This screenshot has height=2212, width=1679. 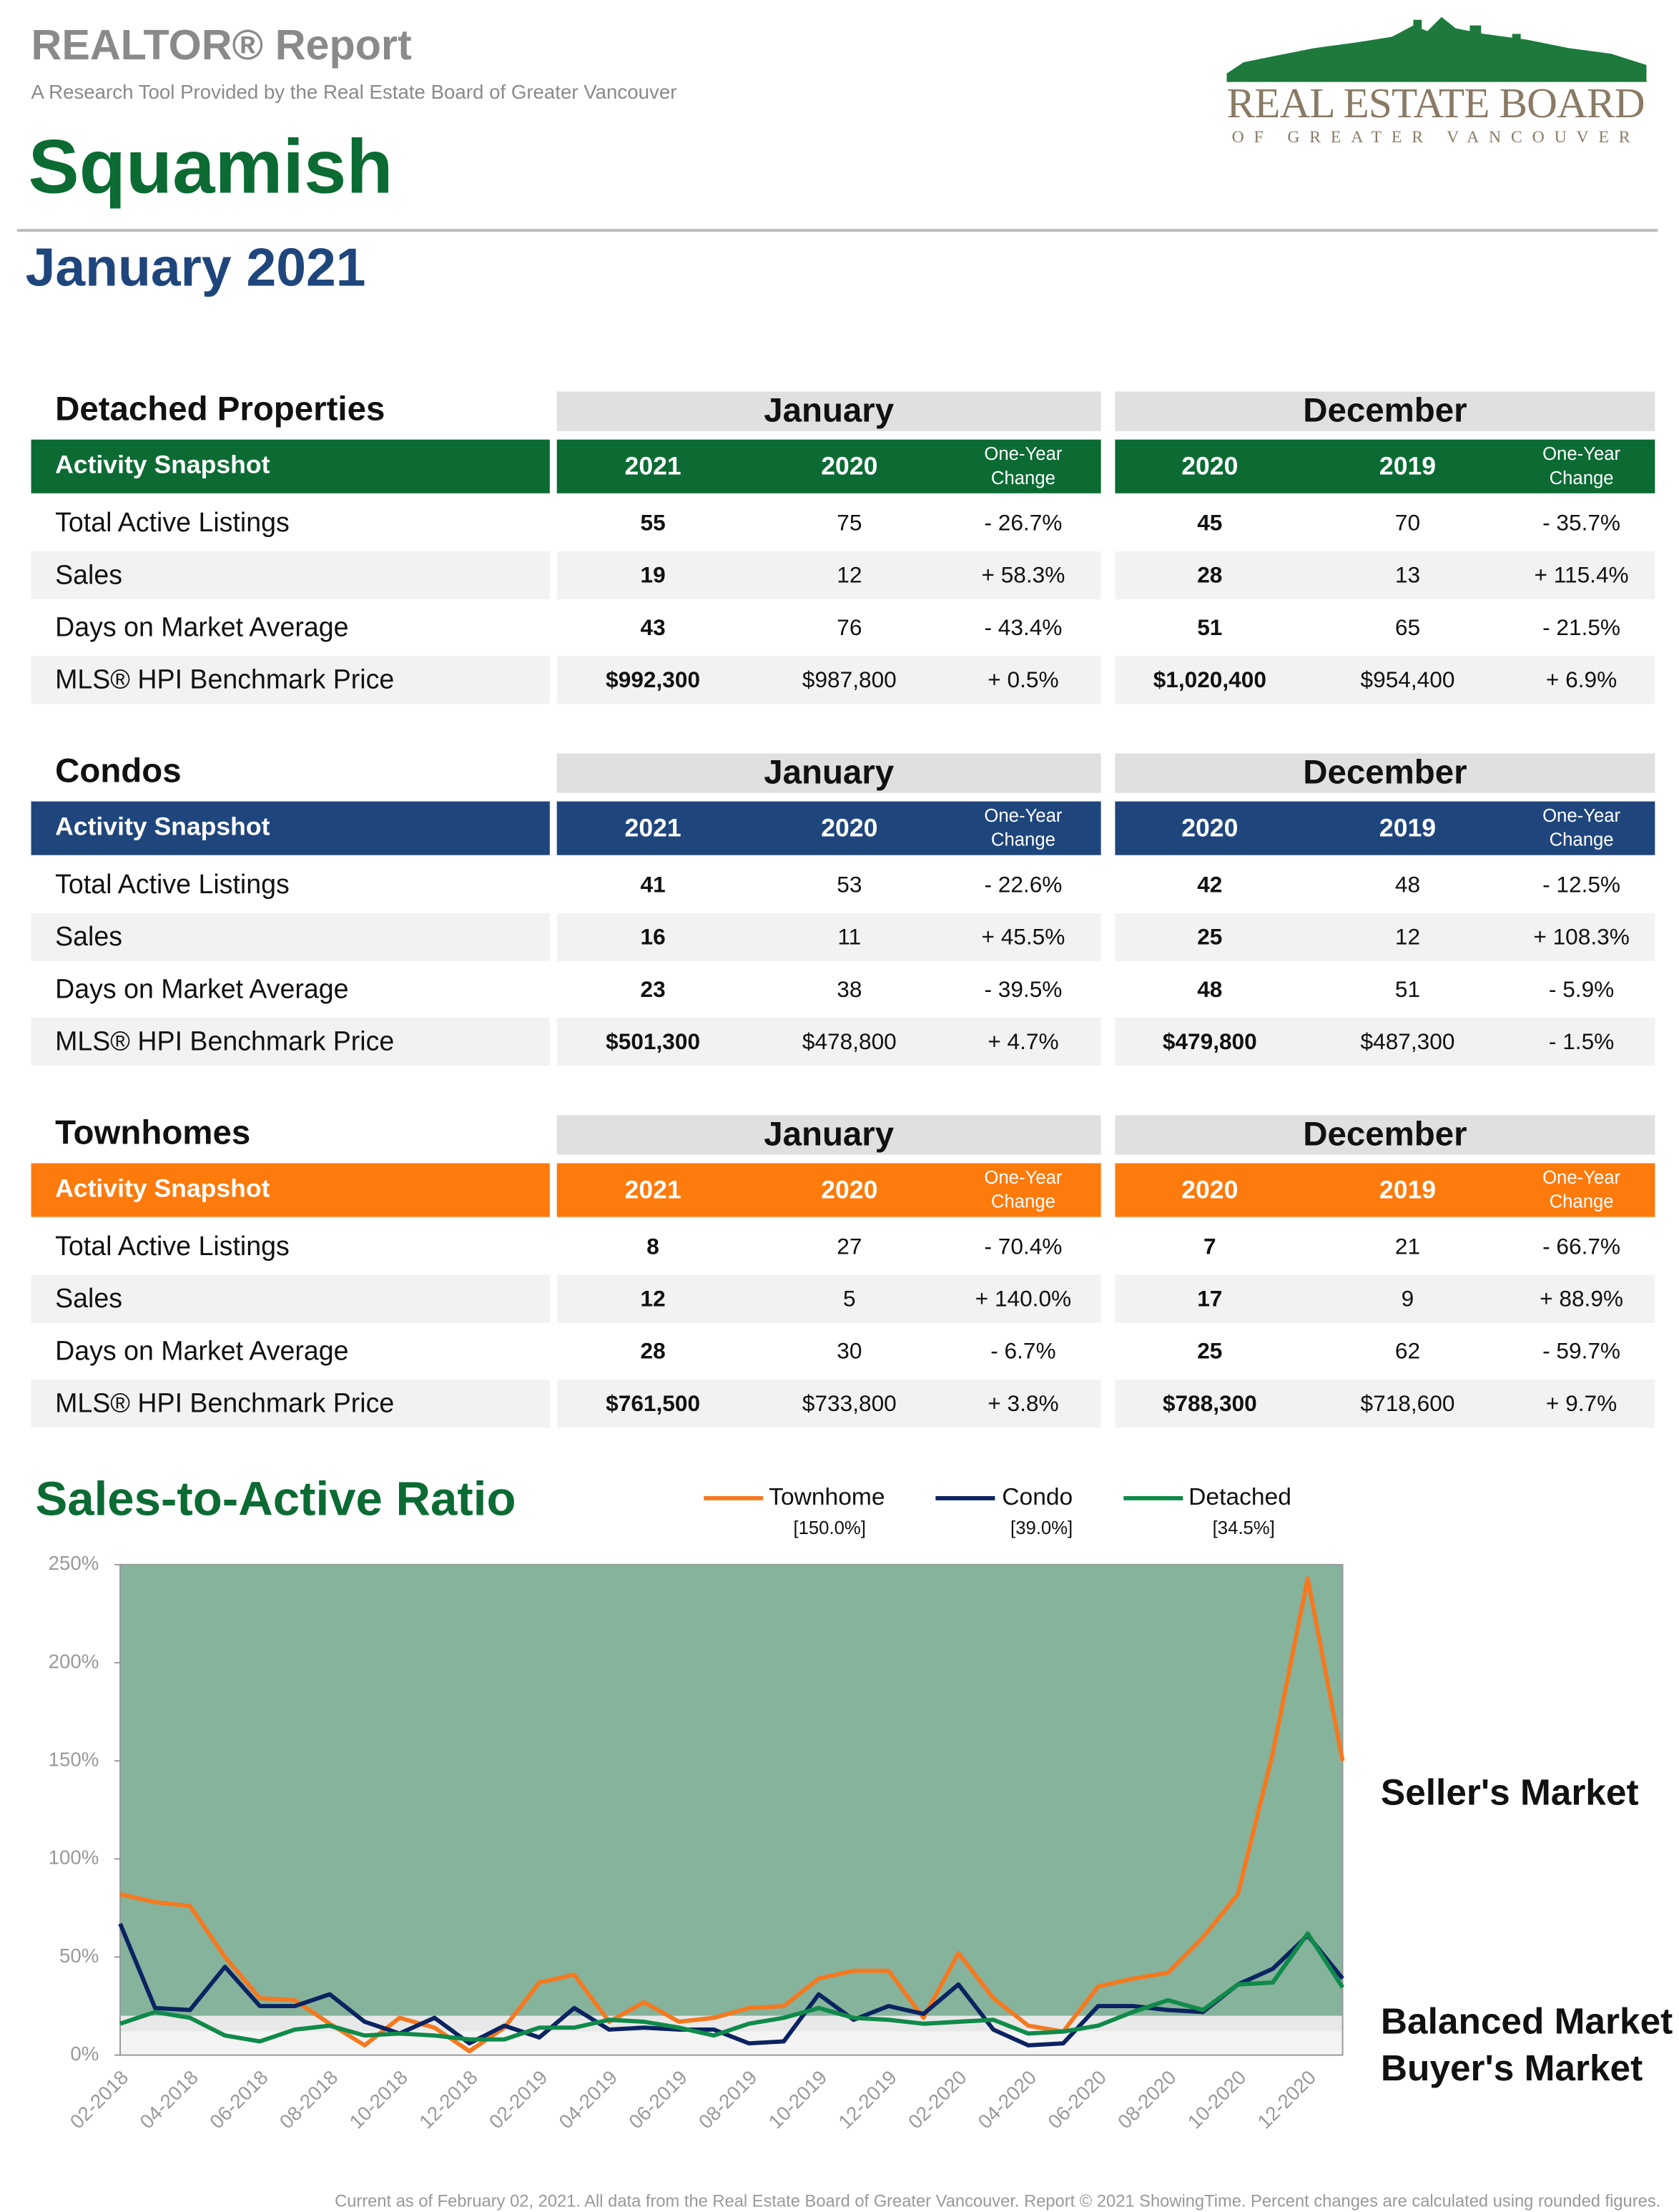 I want to click on x-tick-label: 12-2019, so click(x=868, y=2100).